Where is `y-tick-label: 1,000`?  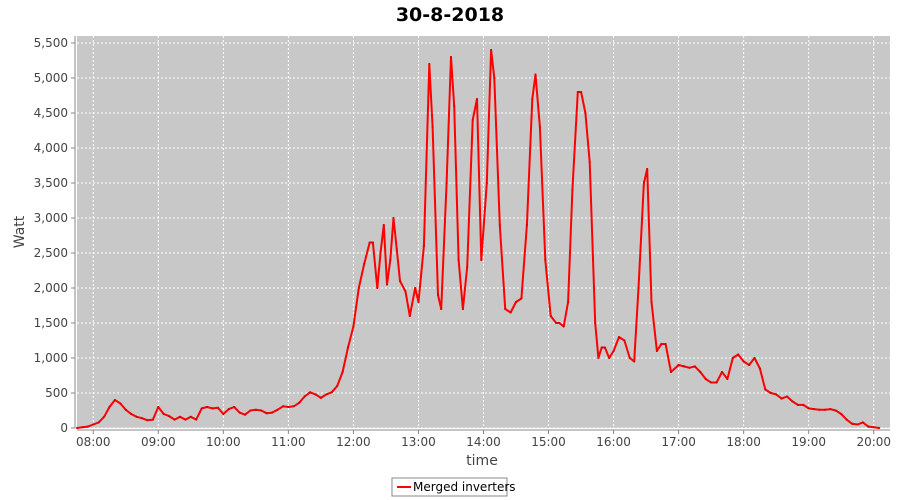 y-tick-label: 1,000 is located at coordinates (51, 358).